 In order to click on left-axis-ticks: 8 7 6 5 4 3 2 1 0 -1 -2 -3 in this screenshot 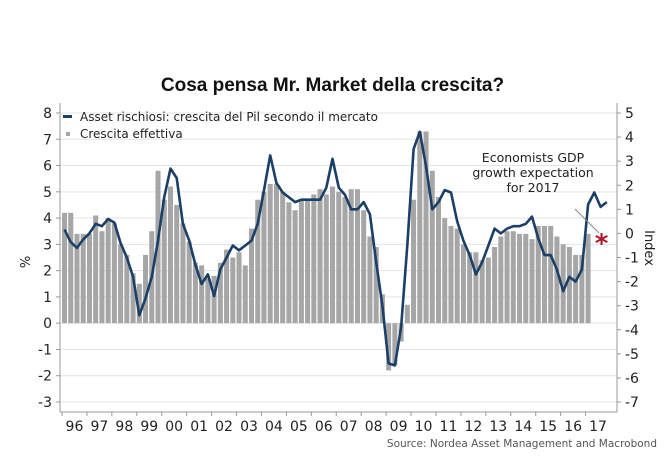, I will do `click(49, 258)`.